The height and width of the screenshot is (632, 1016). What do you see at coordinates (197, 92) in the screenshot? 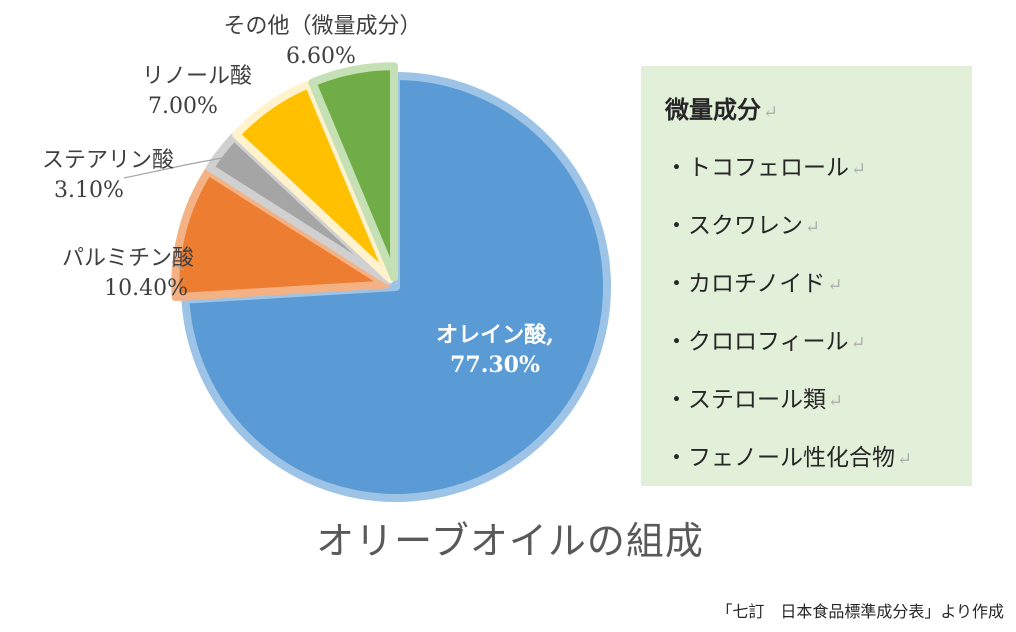
I see `data-label-linoleic: リノール酸 7.00%` at bounding box center [197, 92].